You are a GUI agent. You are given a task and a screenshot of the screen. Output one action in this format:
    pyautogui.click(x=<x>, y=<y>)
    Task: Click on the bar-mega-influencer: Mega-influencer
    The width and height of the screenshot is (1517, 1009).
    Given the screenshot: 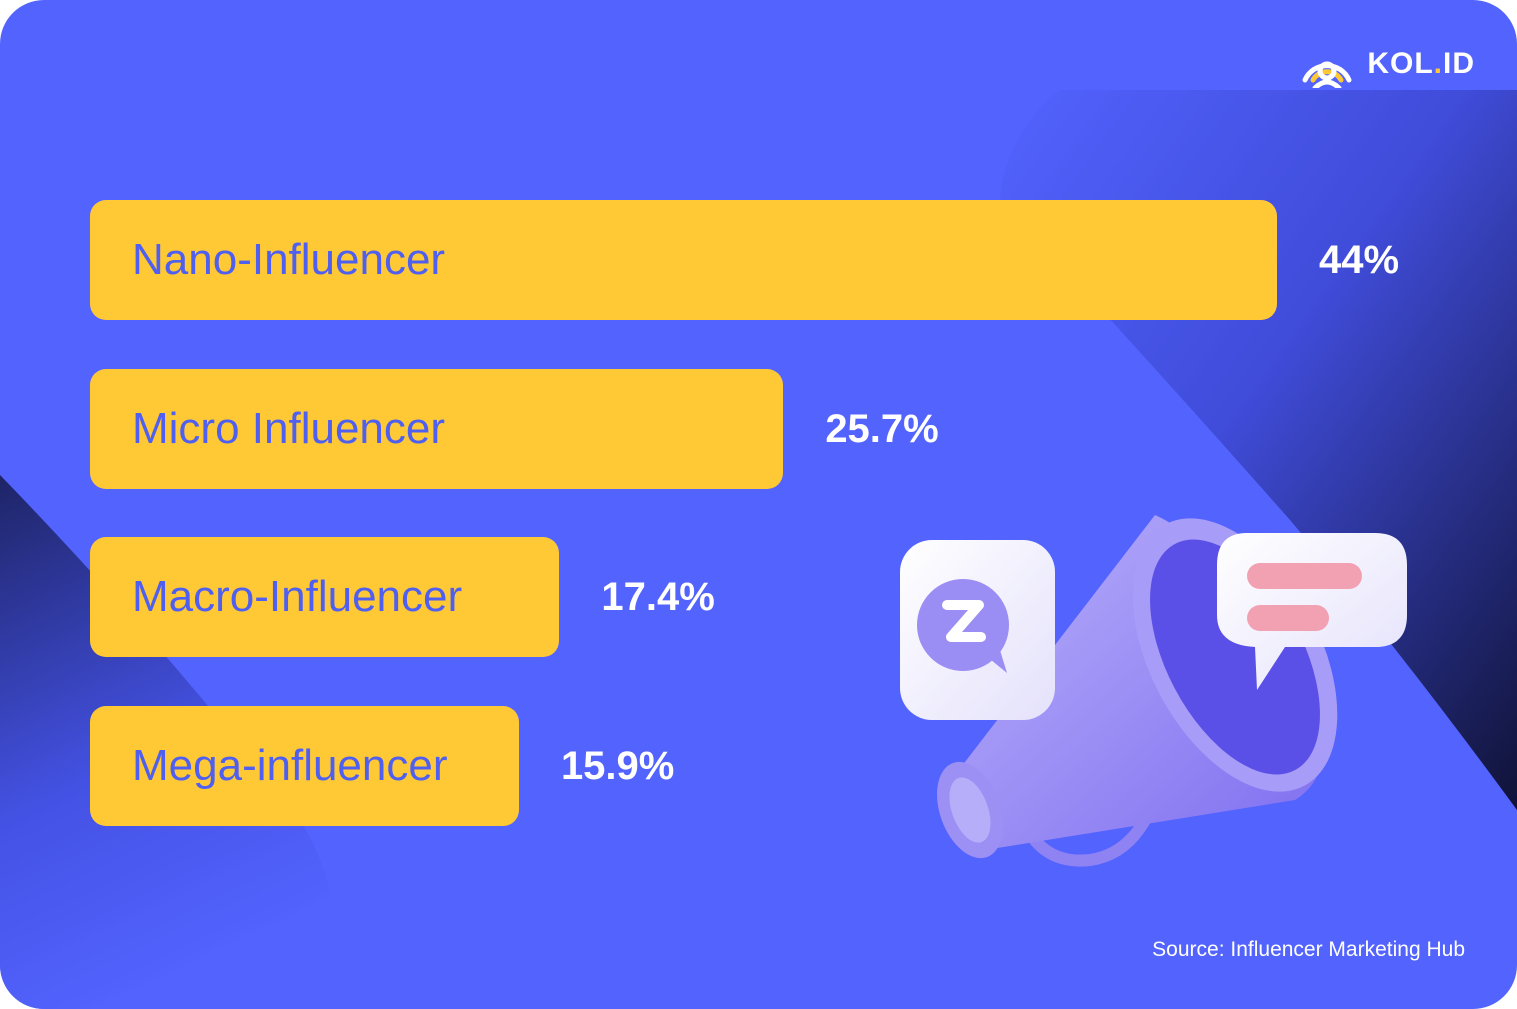 What is the action you would take?
    pyautogui.click(x=304, y=765)
    